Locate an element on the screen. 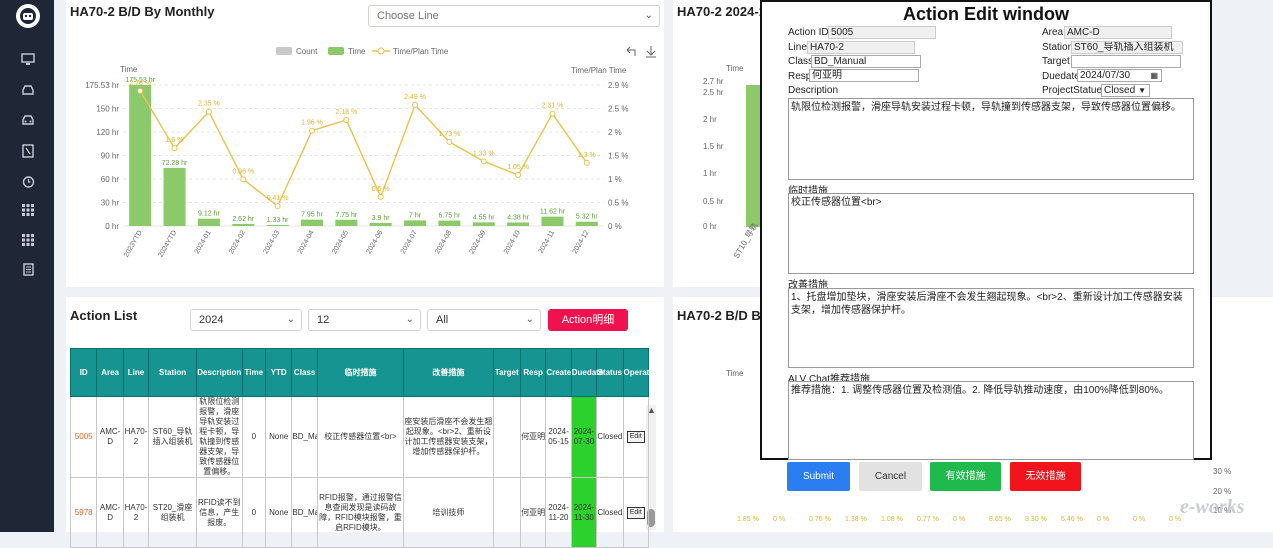  table-scrollbar: ▲ is located at coordinates (651, 467).